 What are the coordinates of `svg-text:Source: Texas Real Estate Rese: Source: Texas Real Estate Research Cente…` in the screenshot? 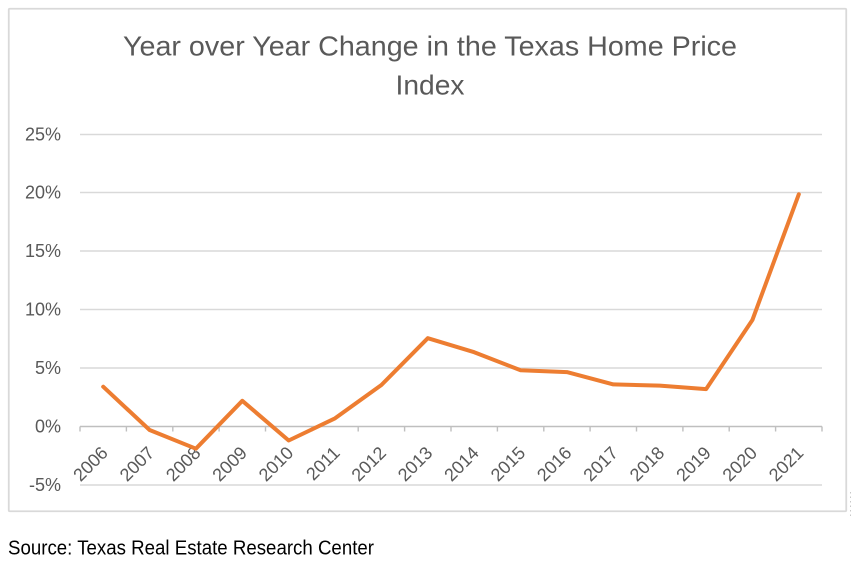 It's located at (191, 548).